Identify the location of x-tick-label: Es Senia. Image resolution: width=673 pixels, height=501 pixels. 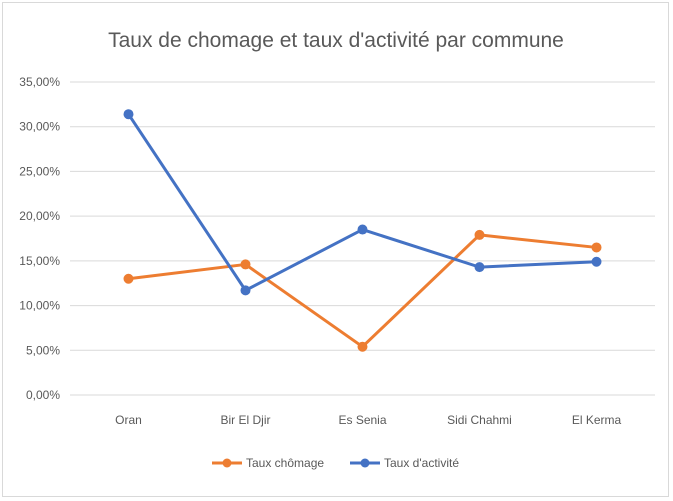
(362, 420).